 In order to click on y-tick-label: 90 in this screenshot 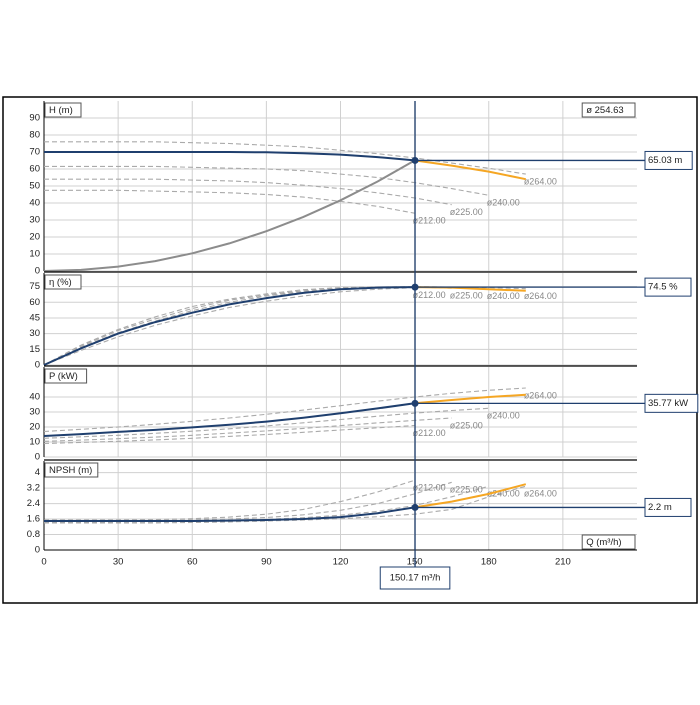, I will do `click(34, 118)`.